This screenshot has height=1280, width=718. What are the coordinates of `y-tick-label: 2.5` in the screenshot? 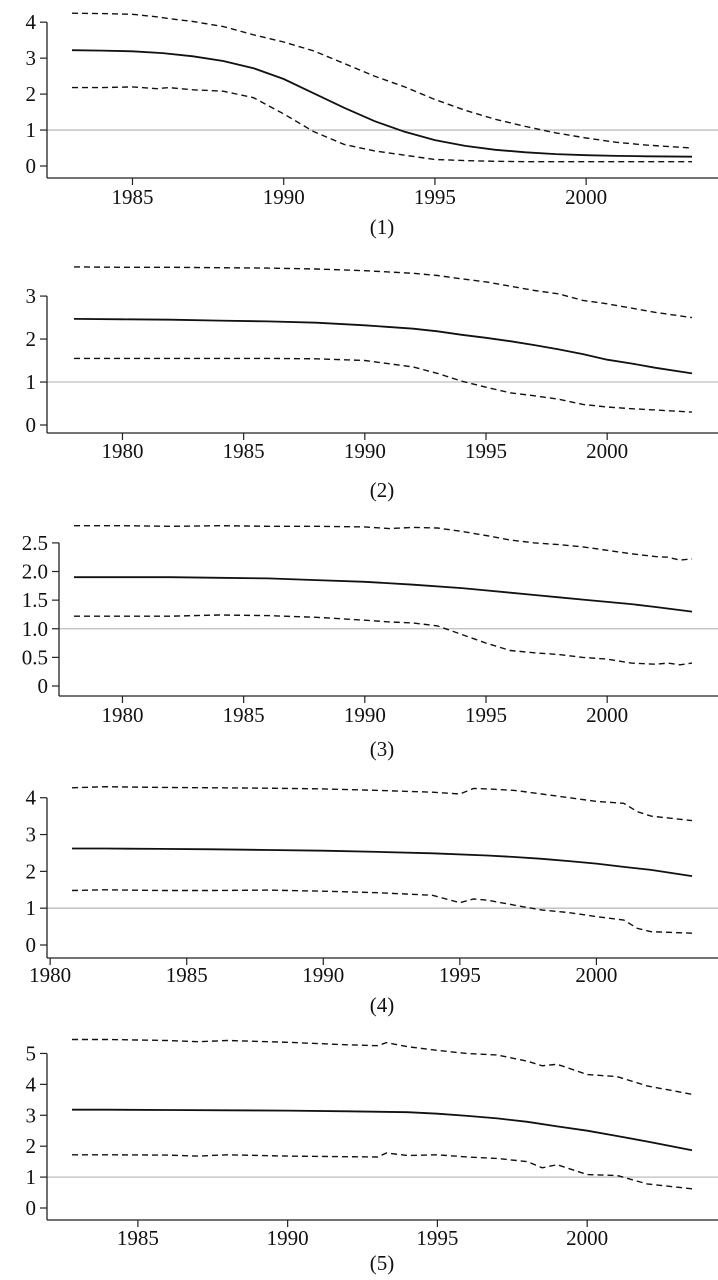 It's located at (35, 543).